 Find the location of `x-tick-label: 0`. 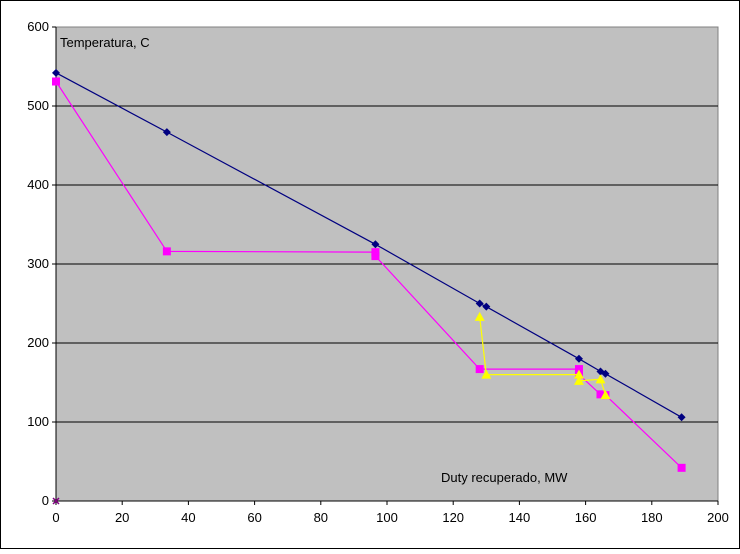

x-tick-label: 0 is located at coordinates (55, 517).